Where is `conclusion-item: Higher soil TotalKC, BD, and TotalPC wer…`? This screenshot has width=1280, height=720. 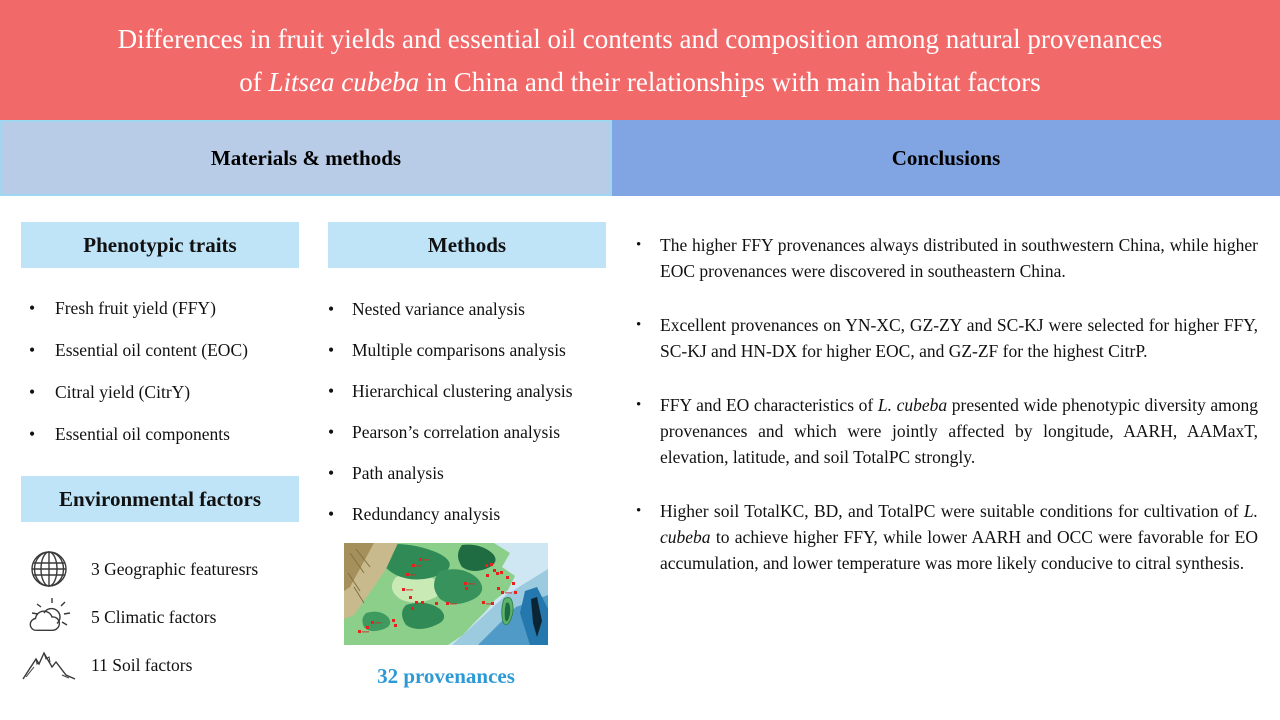 conclusion-item: Higher soil TotalKC, BD, and TotalPC wer… is located at coordinates (945, 537).